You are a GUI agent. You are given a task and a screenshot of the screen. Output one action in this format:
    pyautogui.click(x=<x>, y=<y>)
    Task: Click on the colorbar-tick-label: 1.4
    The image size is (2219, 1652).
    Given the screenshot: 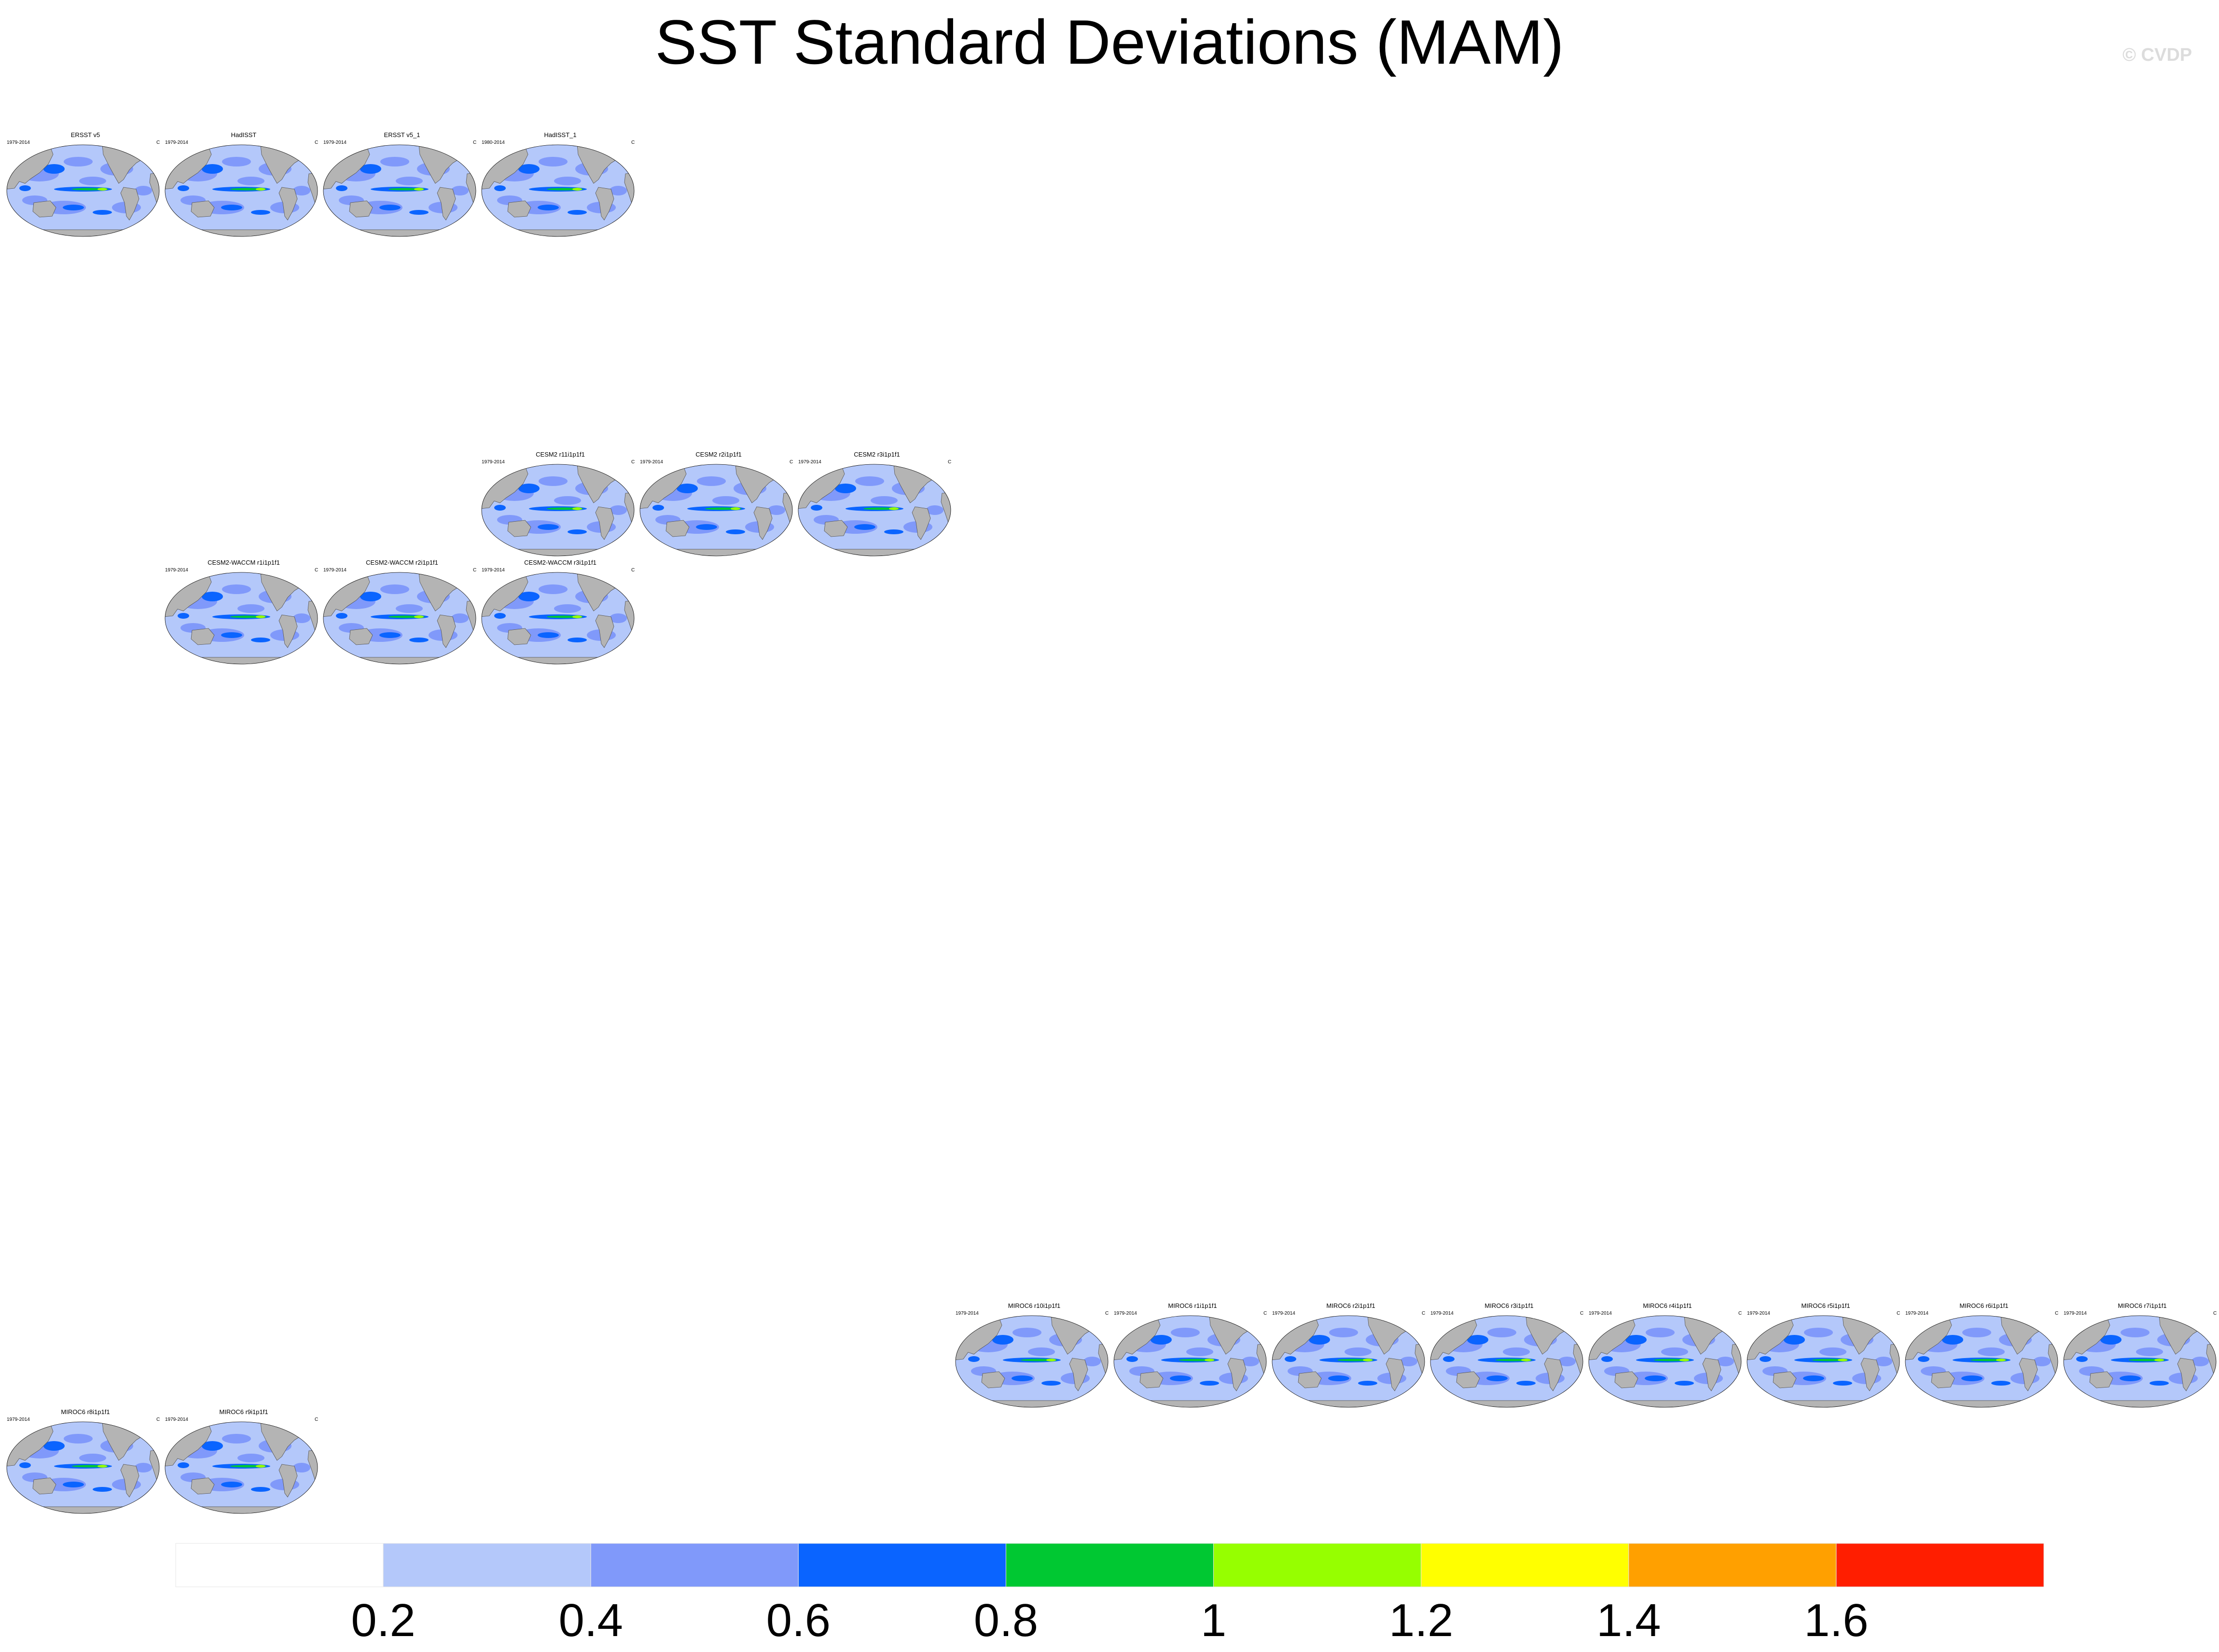 What is the action you would take?
    pyautogui.click(x=1628, y=1620)
    